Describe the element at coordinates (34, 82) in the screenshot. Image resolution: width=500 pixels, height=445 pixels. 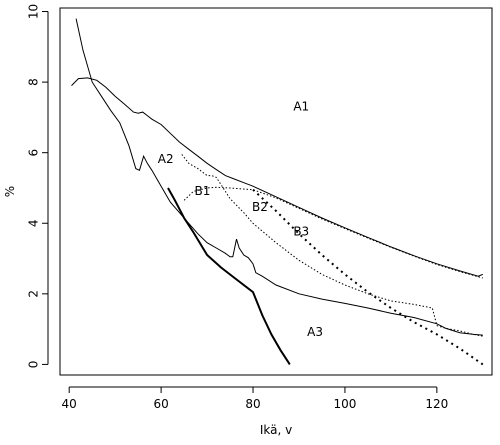
I see `y-tick-label: 8` at that location.